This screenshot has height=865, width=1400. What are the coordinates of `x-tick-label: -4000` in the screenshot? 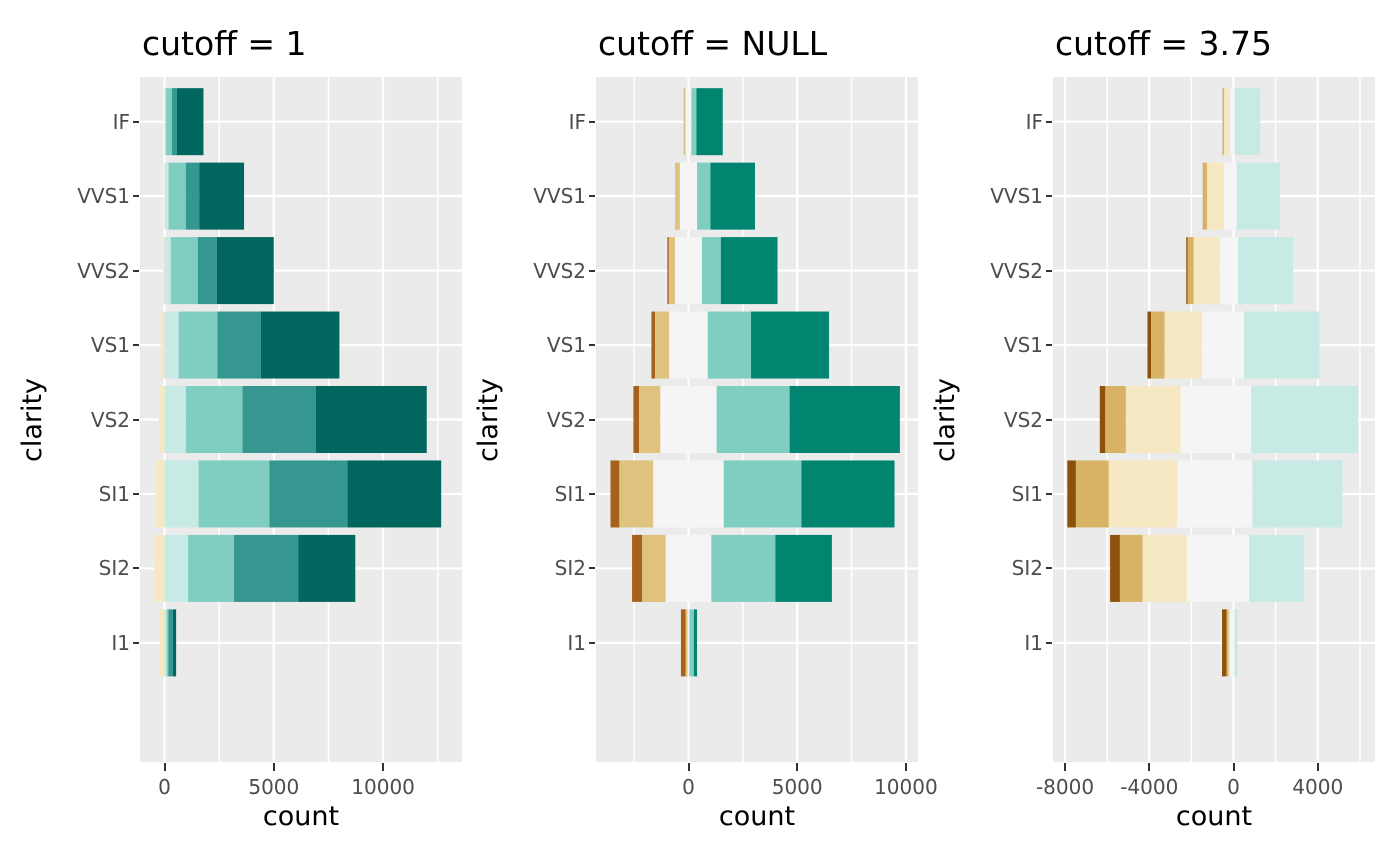 It's located at (1149, 787).